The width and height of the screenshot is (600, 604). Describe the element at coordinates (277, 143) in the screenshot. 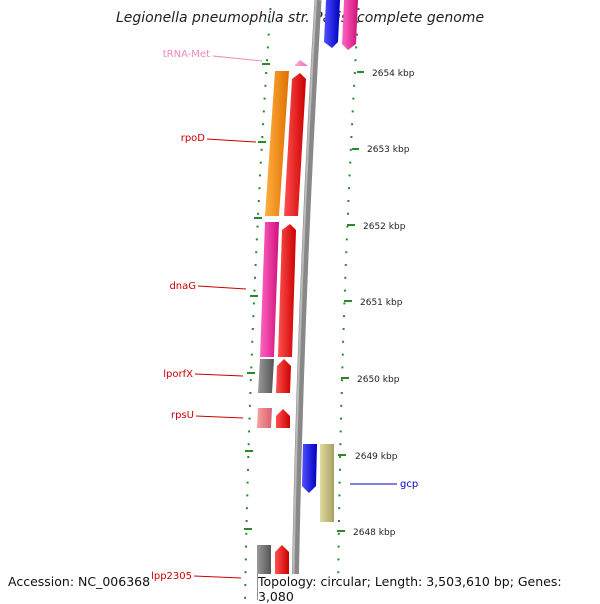

I see `feature-rpod-orange` at that location.